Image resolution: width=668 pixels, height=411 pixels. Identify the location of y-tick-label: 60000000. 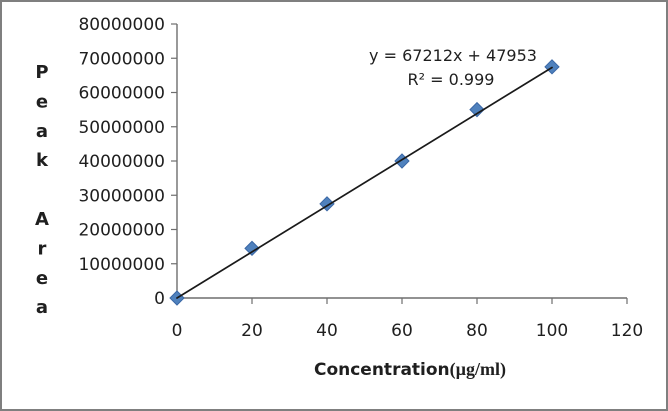
(121, 94).